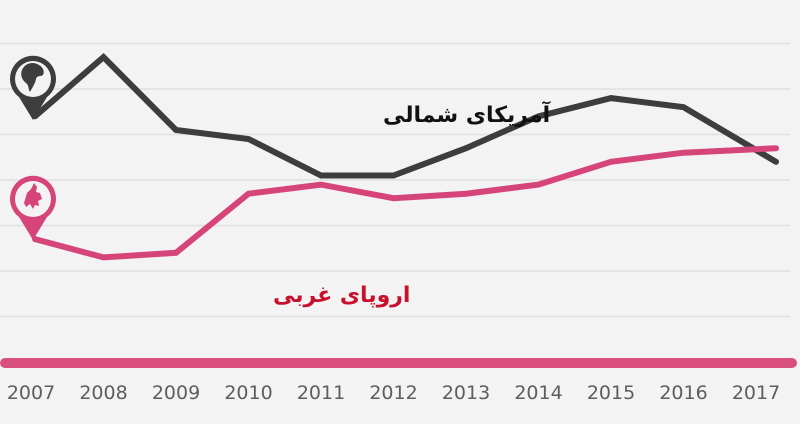  What do you see at coordinates (398, 363) in the screenshot?
I see `baseline-bar` at bounding box center [398, 363].